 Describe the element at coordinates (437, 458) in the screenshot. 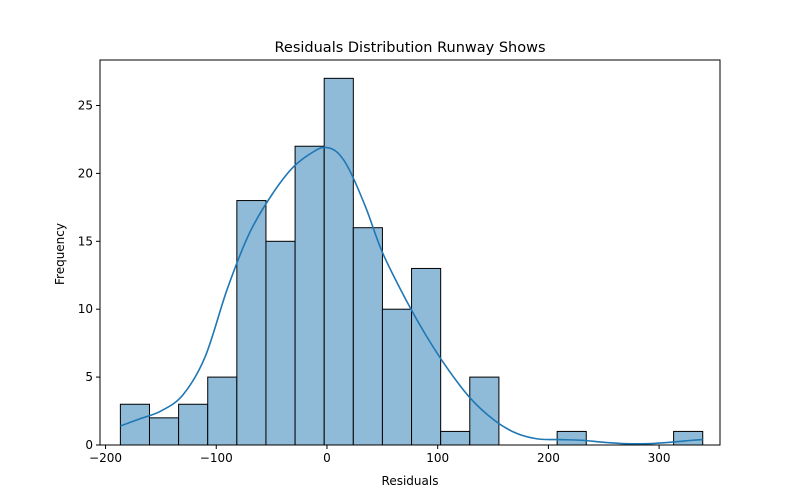

I see `x-tick-label: 100` at that location.